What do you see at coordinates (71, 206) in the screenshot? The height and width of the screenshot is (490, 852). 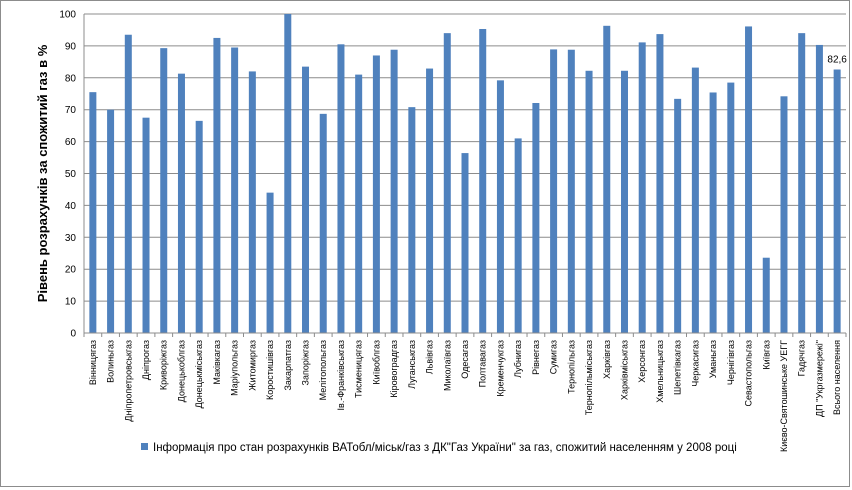 I see `y-tick-label: 40` at bounding box center [71, 206].